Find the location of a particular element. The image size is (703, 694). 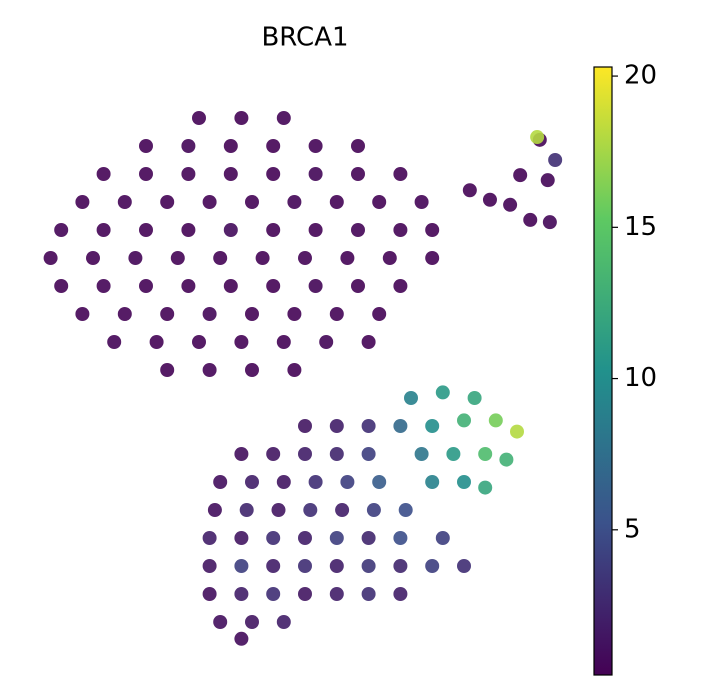

chart-title: BRCA1 is located at coordinates (304, 38).